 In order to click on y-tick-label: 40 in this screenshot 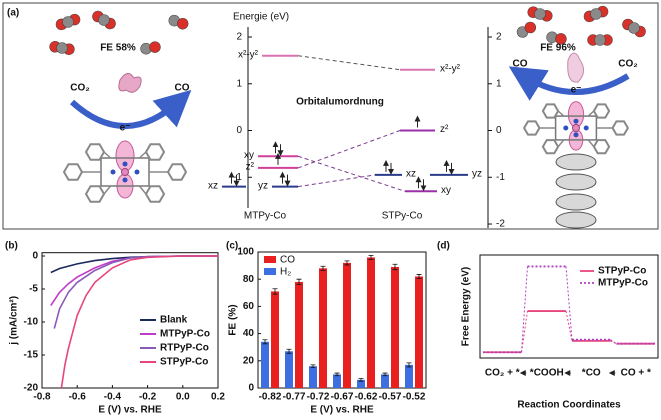, I will do `click(249, 333)`.